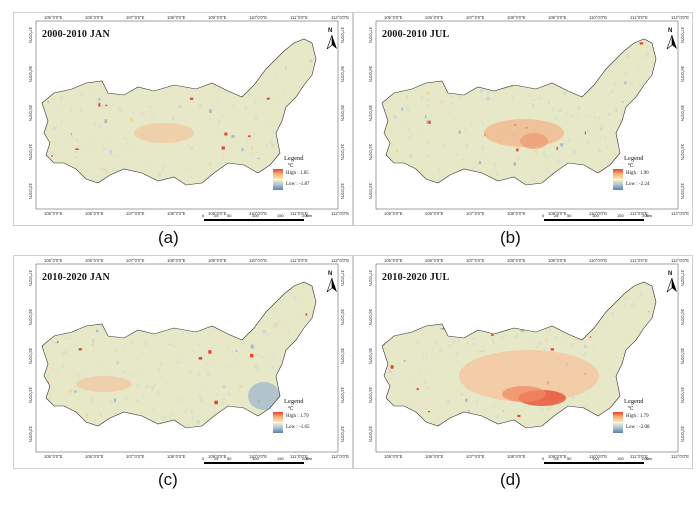 Image resolution: width=700 pixels, height=505 pixels. What do you see at coordinates (638, 184) in the screenshot?
I see `legend-low-value: Low : -2.24` at bounding box center [638, 184].